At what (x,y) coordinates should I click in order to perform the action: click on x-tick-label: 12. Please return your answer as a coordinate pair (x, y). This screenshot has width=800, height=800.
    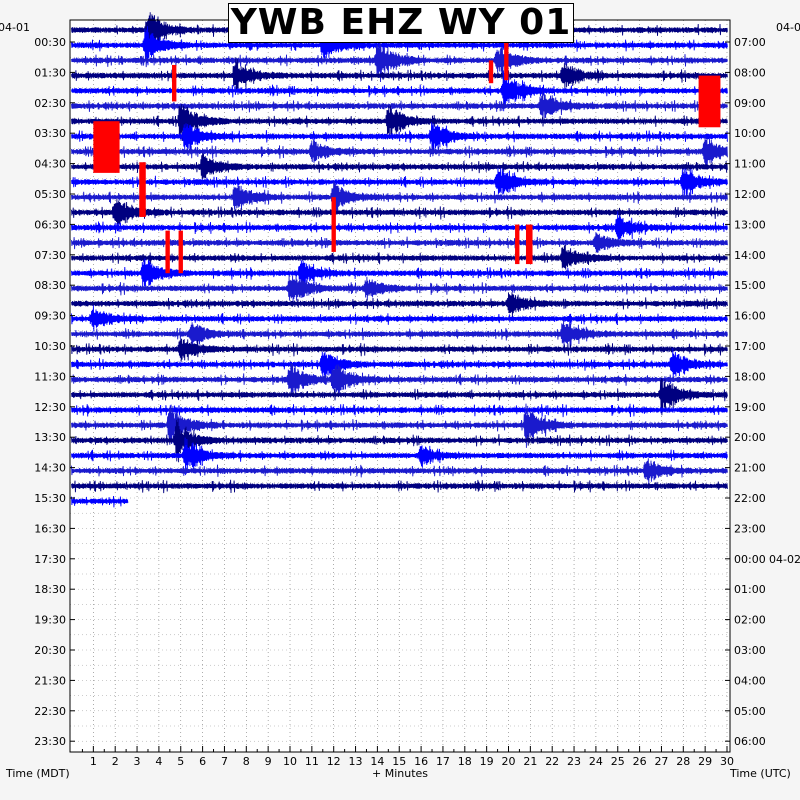
    Looking at the image, I should click on (334, 761).